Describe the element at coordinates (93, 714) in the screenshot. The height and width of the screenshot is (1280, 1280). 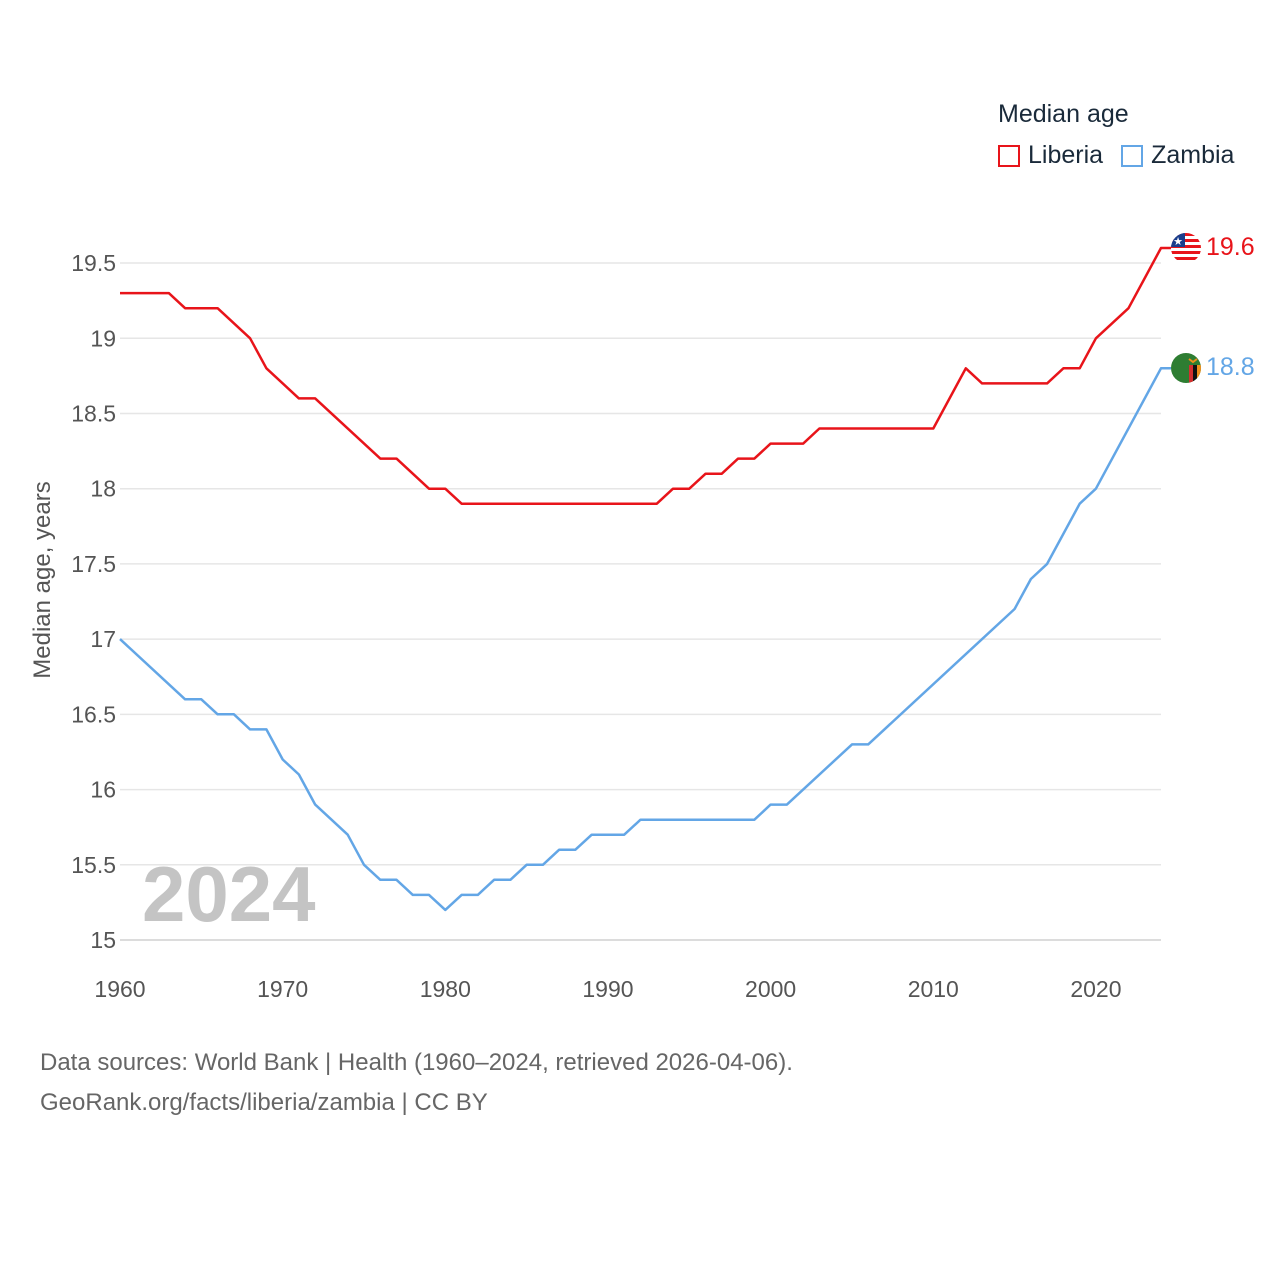
I see `y-tick-label: 16.5` at that location.